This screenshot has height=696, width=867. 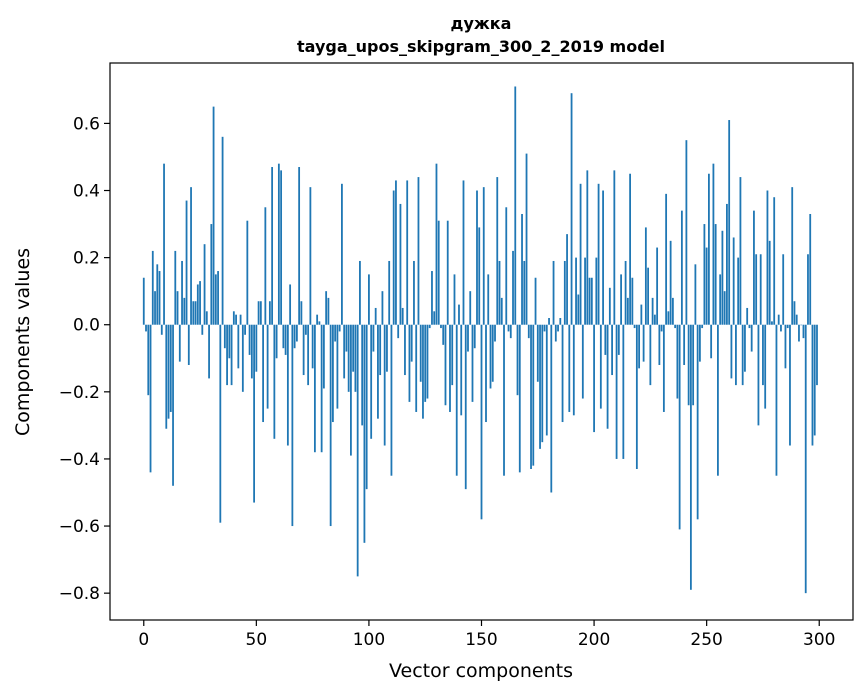 What do you see at coordinates (594, 640) in the screenshot?
I see `x-tick-label: 200` at bounding box center [594, 640].